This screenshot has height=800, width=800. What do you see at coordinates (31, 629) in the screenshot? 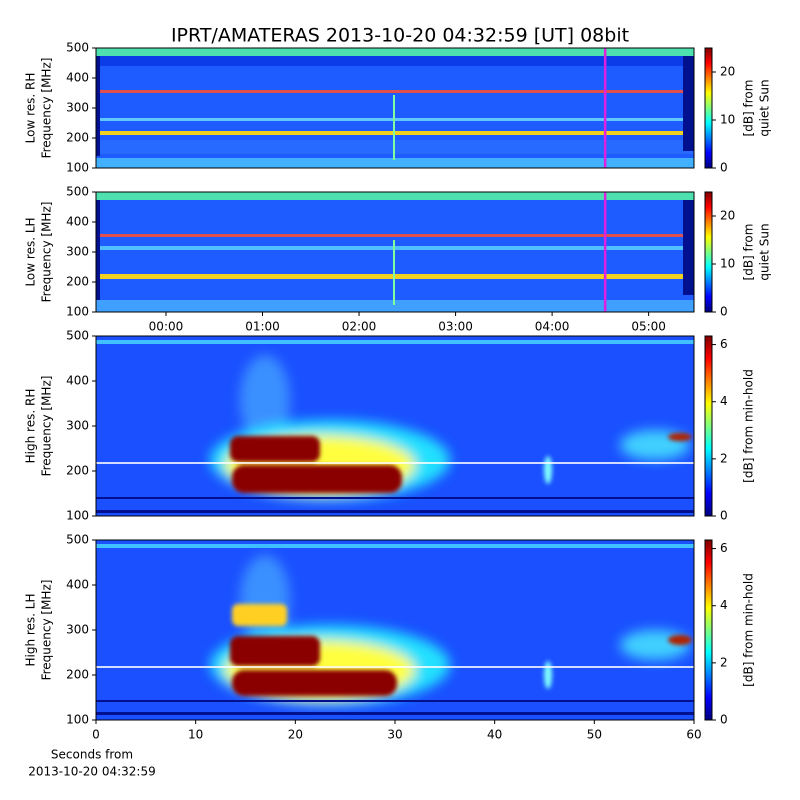
I see `y-axis-label: High res. LH` at bounding box center [31, 629].